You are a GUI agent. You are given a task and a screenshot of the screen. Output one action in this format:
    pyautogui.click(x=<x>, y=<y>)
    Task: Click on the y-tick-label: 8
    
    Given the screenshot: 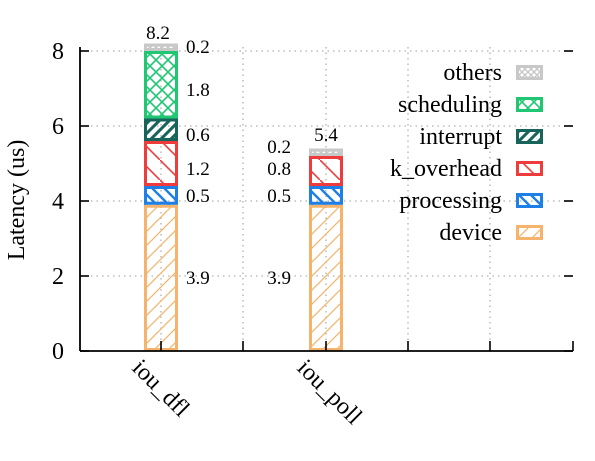 What is the action you would take?
    pyautogui.click(x=58, y=52)
    